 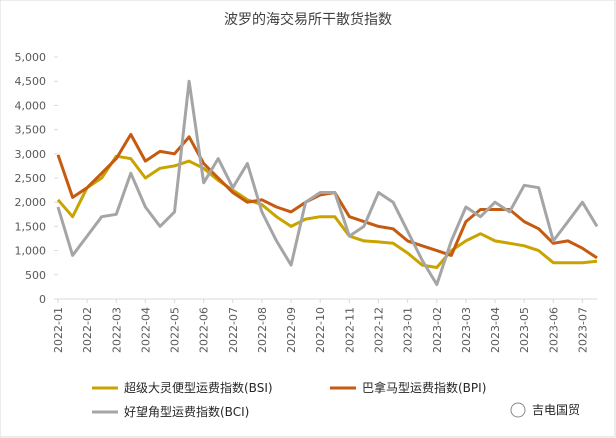 I want to click on x-tick-label: 2022-05, so click(x=175, y=330).